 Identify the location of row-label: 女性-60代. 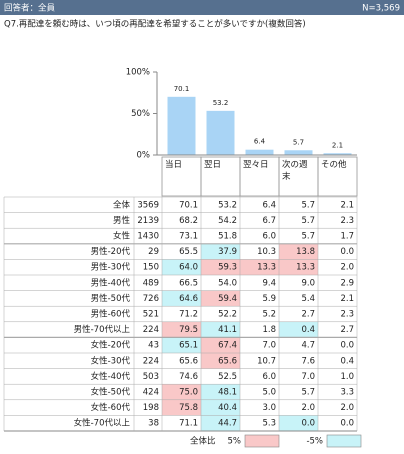
(111, 407).